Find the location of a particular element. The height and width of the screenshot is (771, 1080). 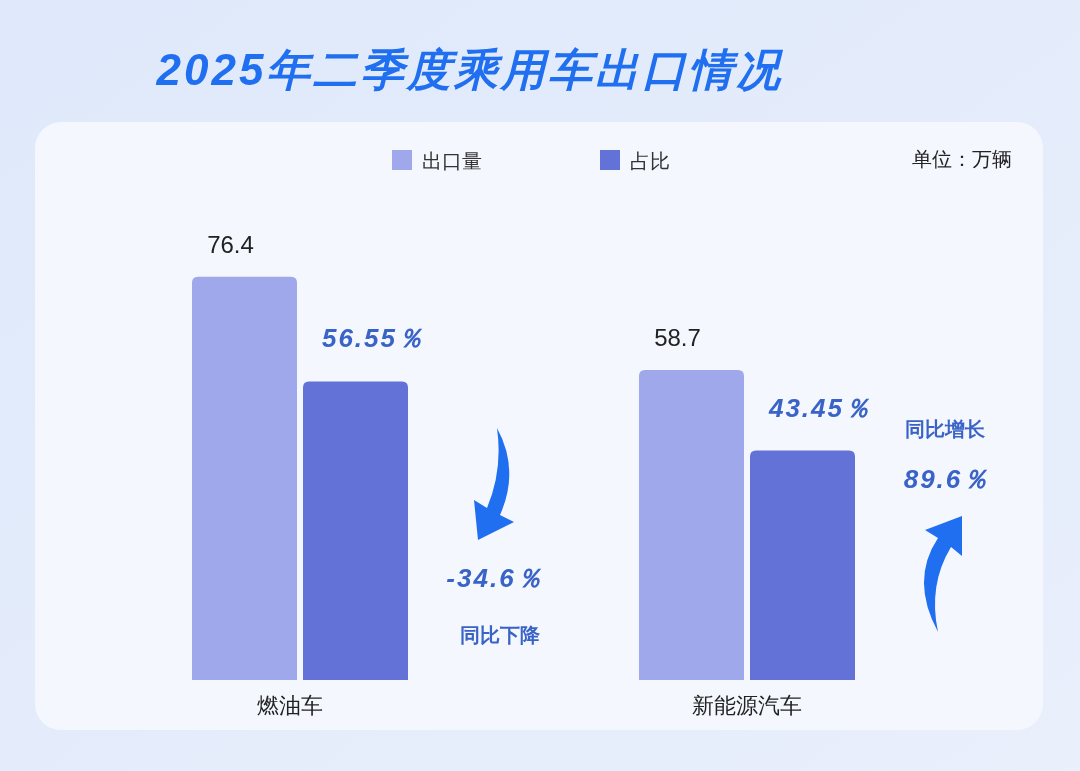

text: 单位：万辆 is located at coordinates (962, 159).